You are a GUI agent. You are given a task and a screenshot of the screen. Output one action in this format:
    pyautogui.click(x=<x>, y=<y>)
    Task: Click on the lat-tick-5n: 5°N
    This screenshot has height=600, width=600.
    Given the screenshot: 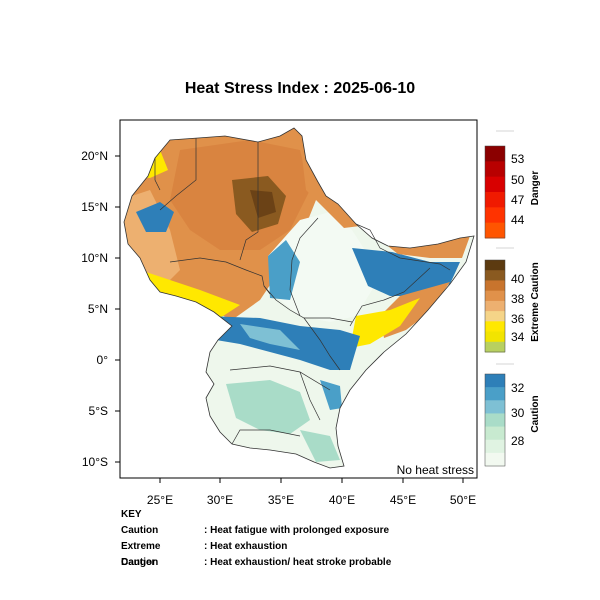 What is the action you would take?
    pyautogui.click(x=98, y=309)
    